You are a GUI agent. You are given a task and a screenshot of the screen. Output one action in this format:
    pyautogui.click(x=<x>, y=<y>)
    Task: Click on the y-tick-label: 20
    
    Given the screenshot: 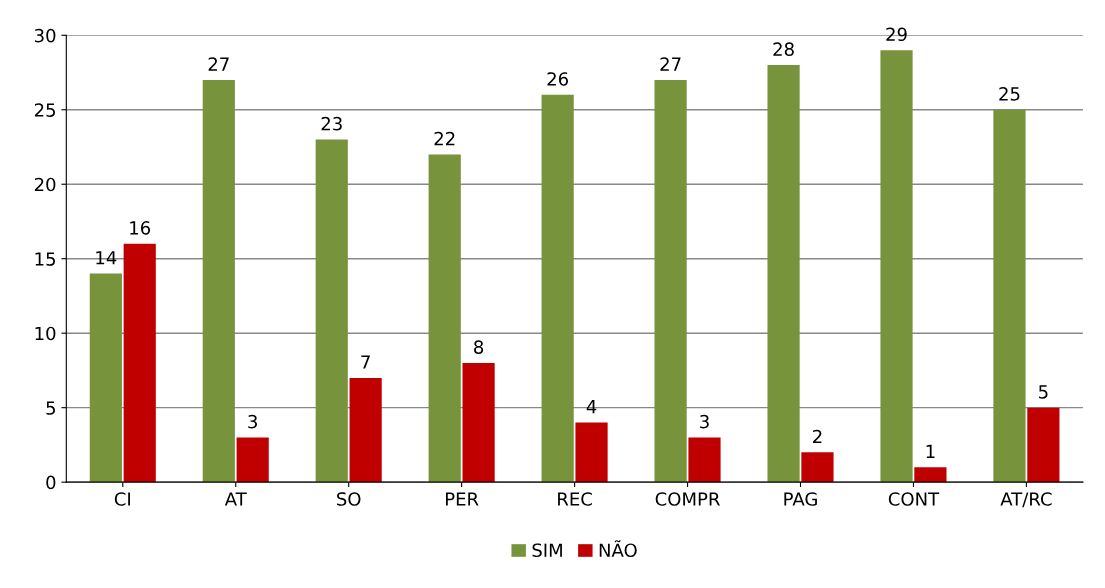 What is the action you would take?
    pyautogui.click(x=45, y=184)
    